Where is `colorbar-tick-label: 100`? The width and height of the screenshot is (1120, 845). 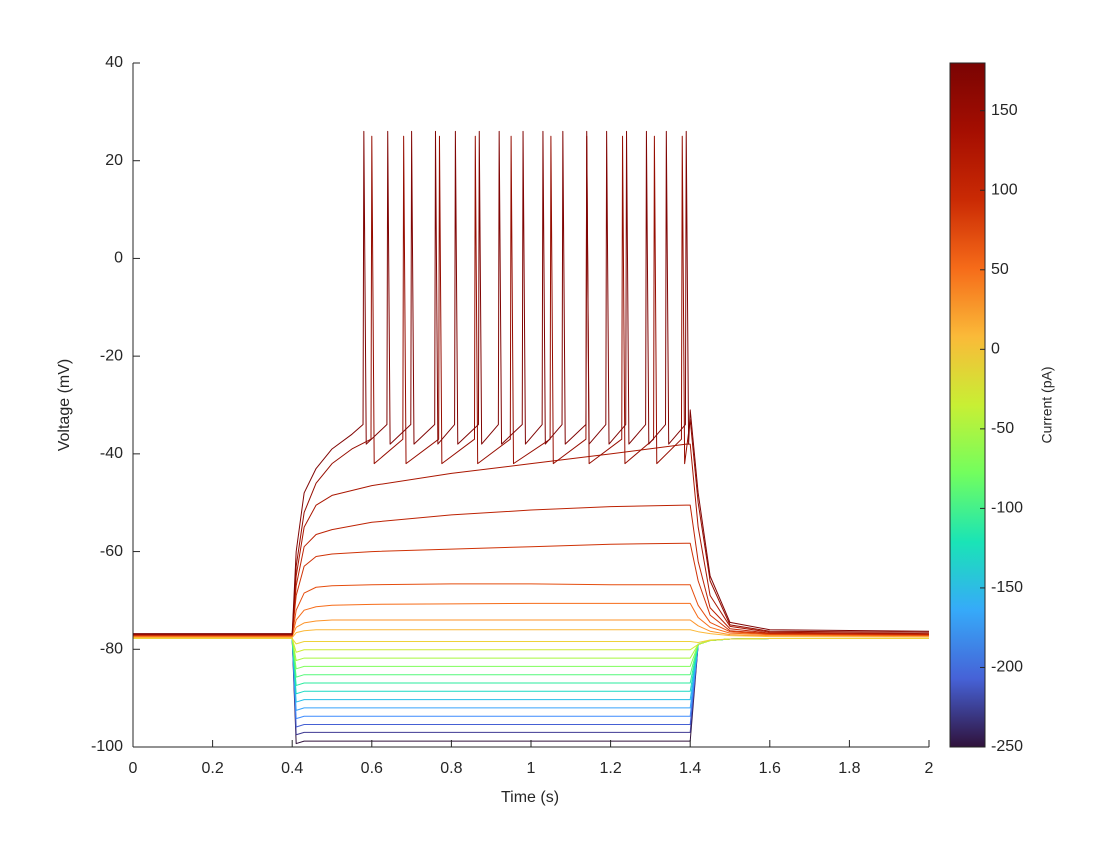
colorbar-tick-label: 100 is located at coordinates (1004, 189).